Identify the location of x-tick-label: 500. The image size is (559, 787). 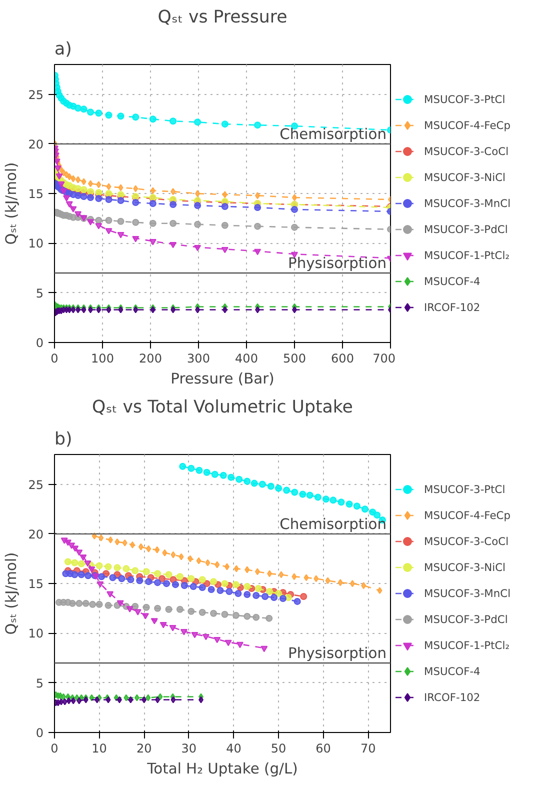
(294, 359).